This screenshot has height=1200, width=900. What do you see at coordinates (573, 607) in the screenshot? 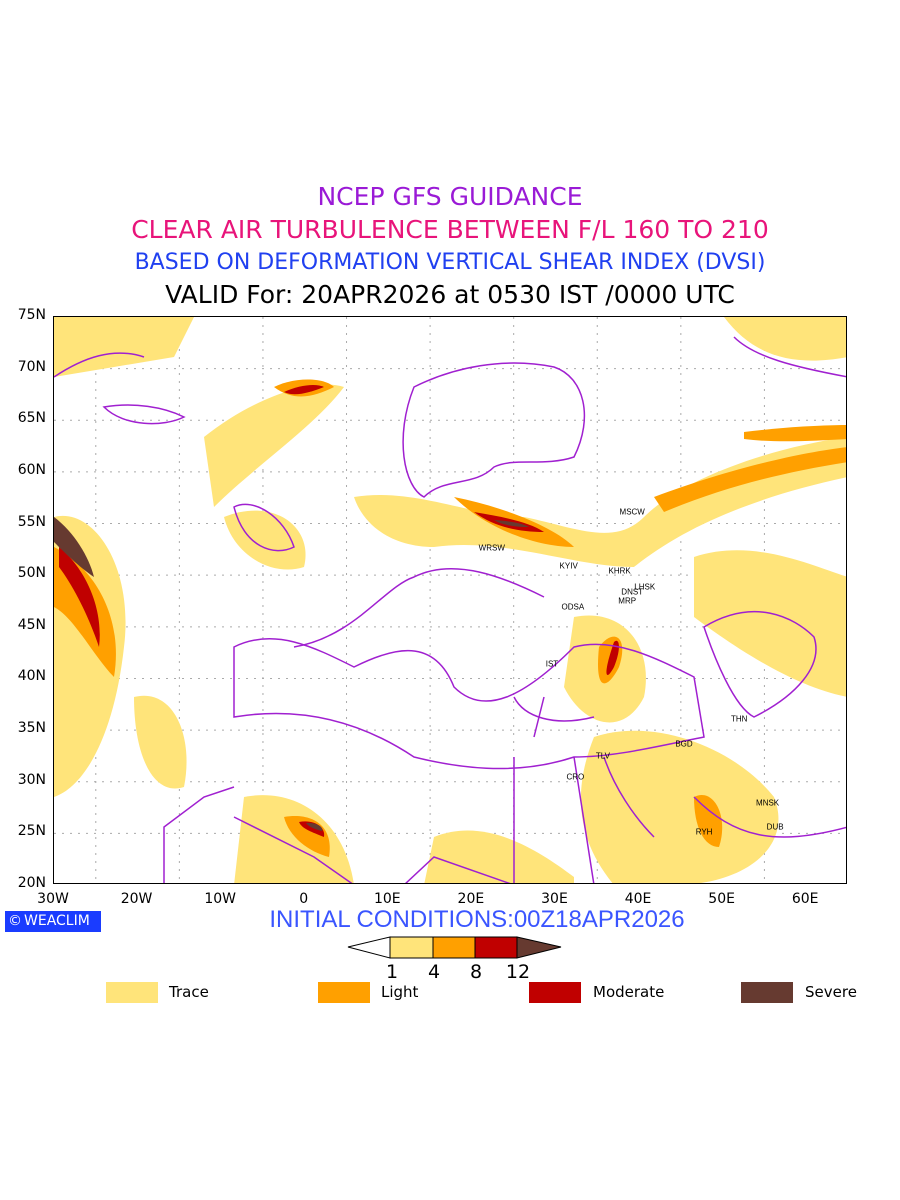
I see `city-label: ODSA` at bounding box center [573, 607].